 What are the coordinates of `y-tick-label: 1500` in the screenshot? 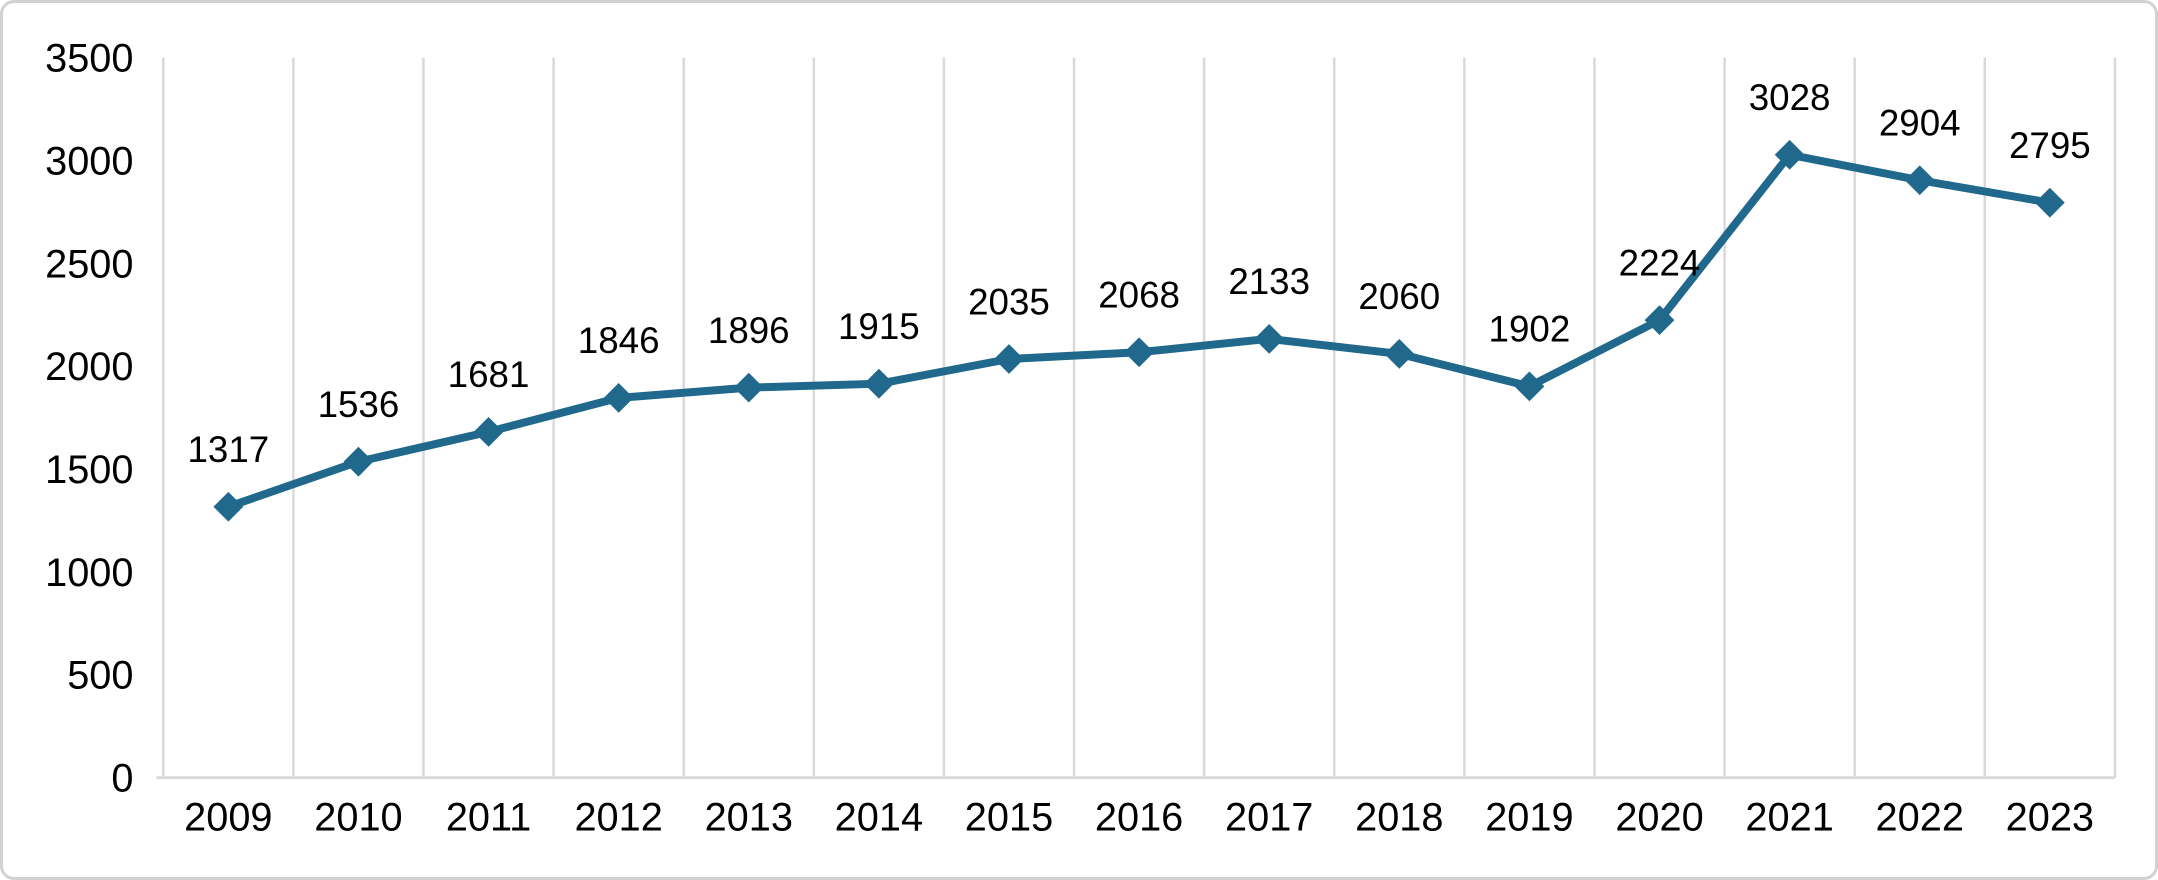 It's located at (89, 470).